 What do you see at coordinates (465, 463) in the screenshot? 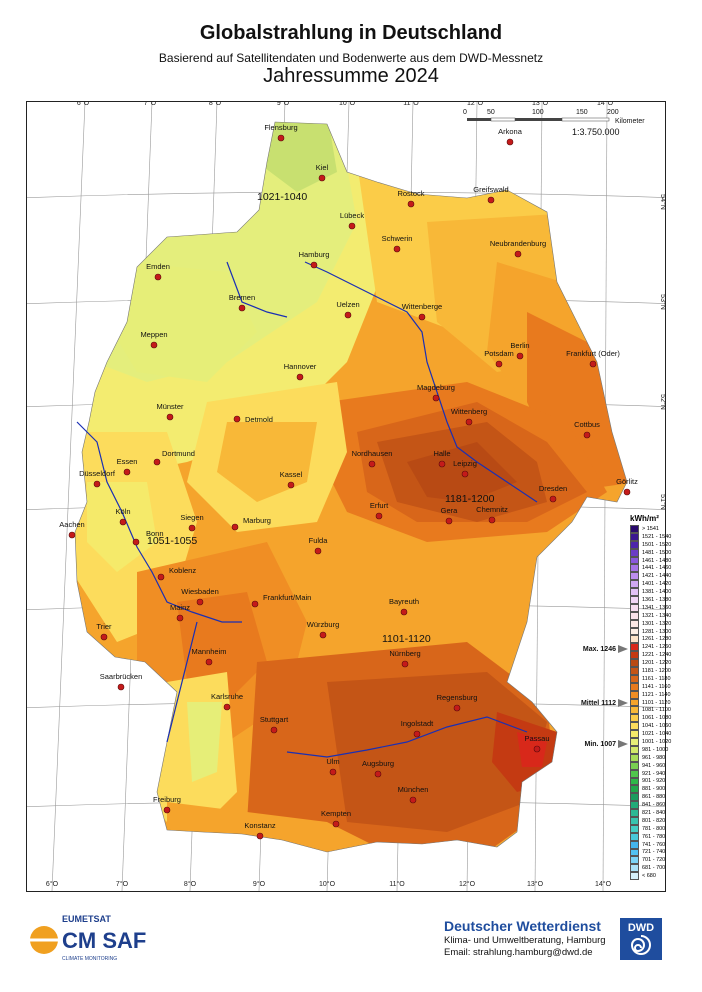
I see `city-label: Leipzig` at bounding box center [465, 463].